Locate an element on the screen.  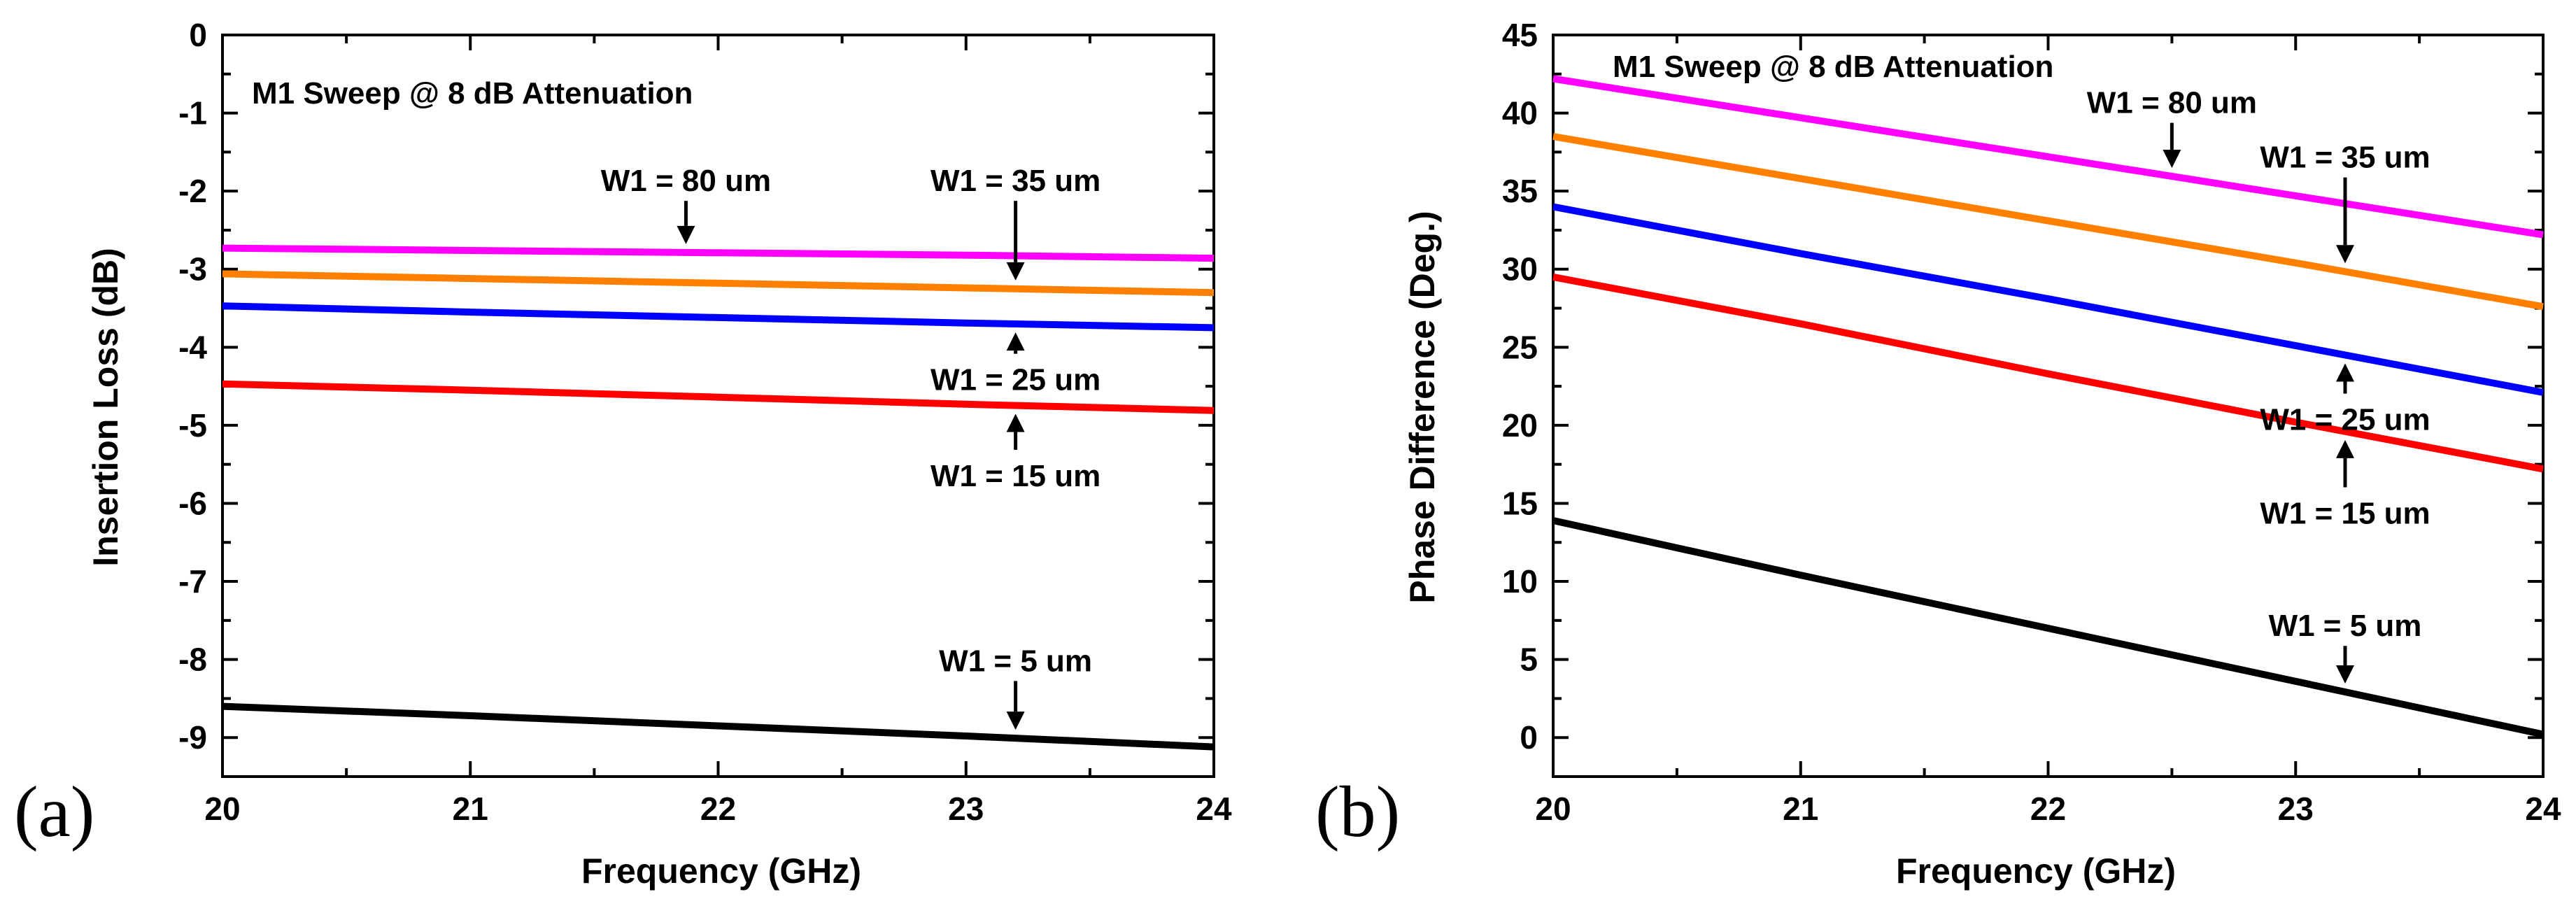
panel-b-annotation-w1-25-um: W1 = 25 um is located at coordinates (2345, 420).